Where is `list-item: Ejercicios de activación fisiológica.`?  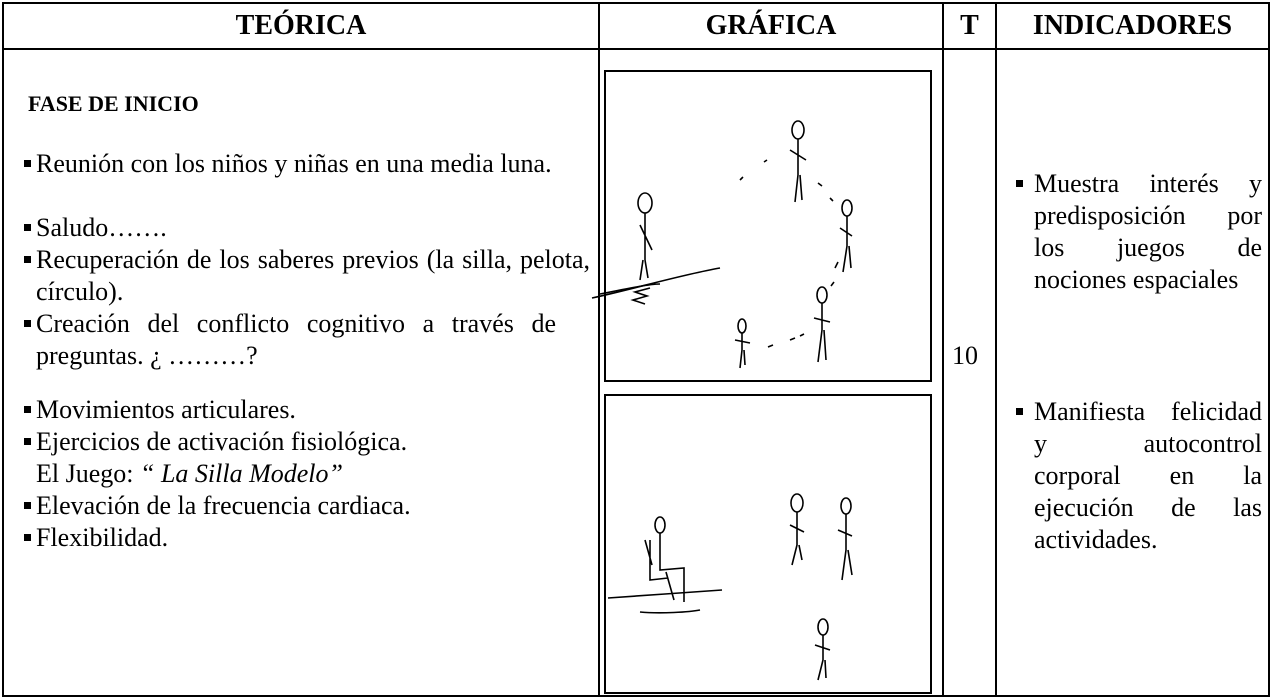
list-item: Ejercicios de activación fisiológica. is located at coordinates (307, 442).